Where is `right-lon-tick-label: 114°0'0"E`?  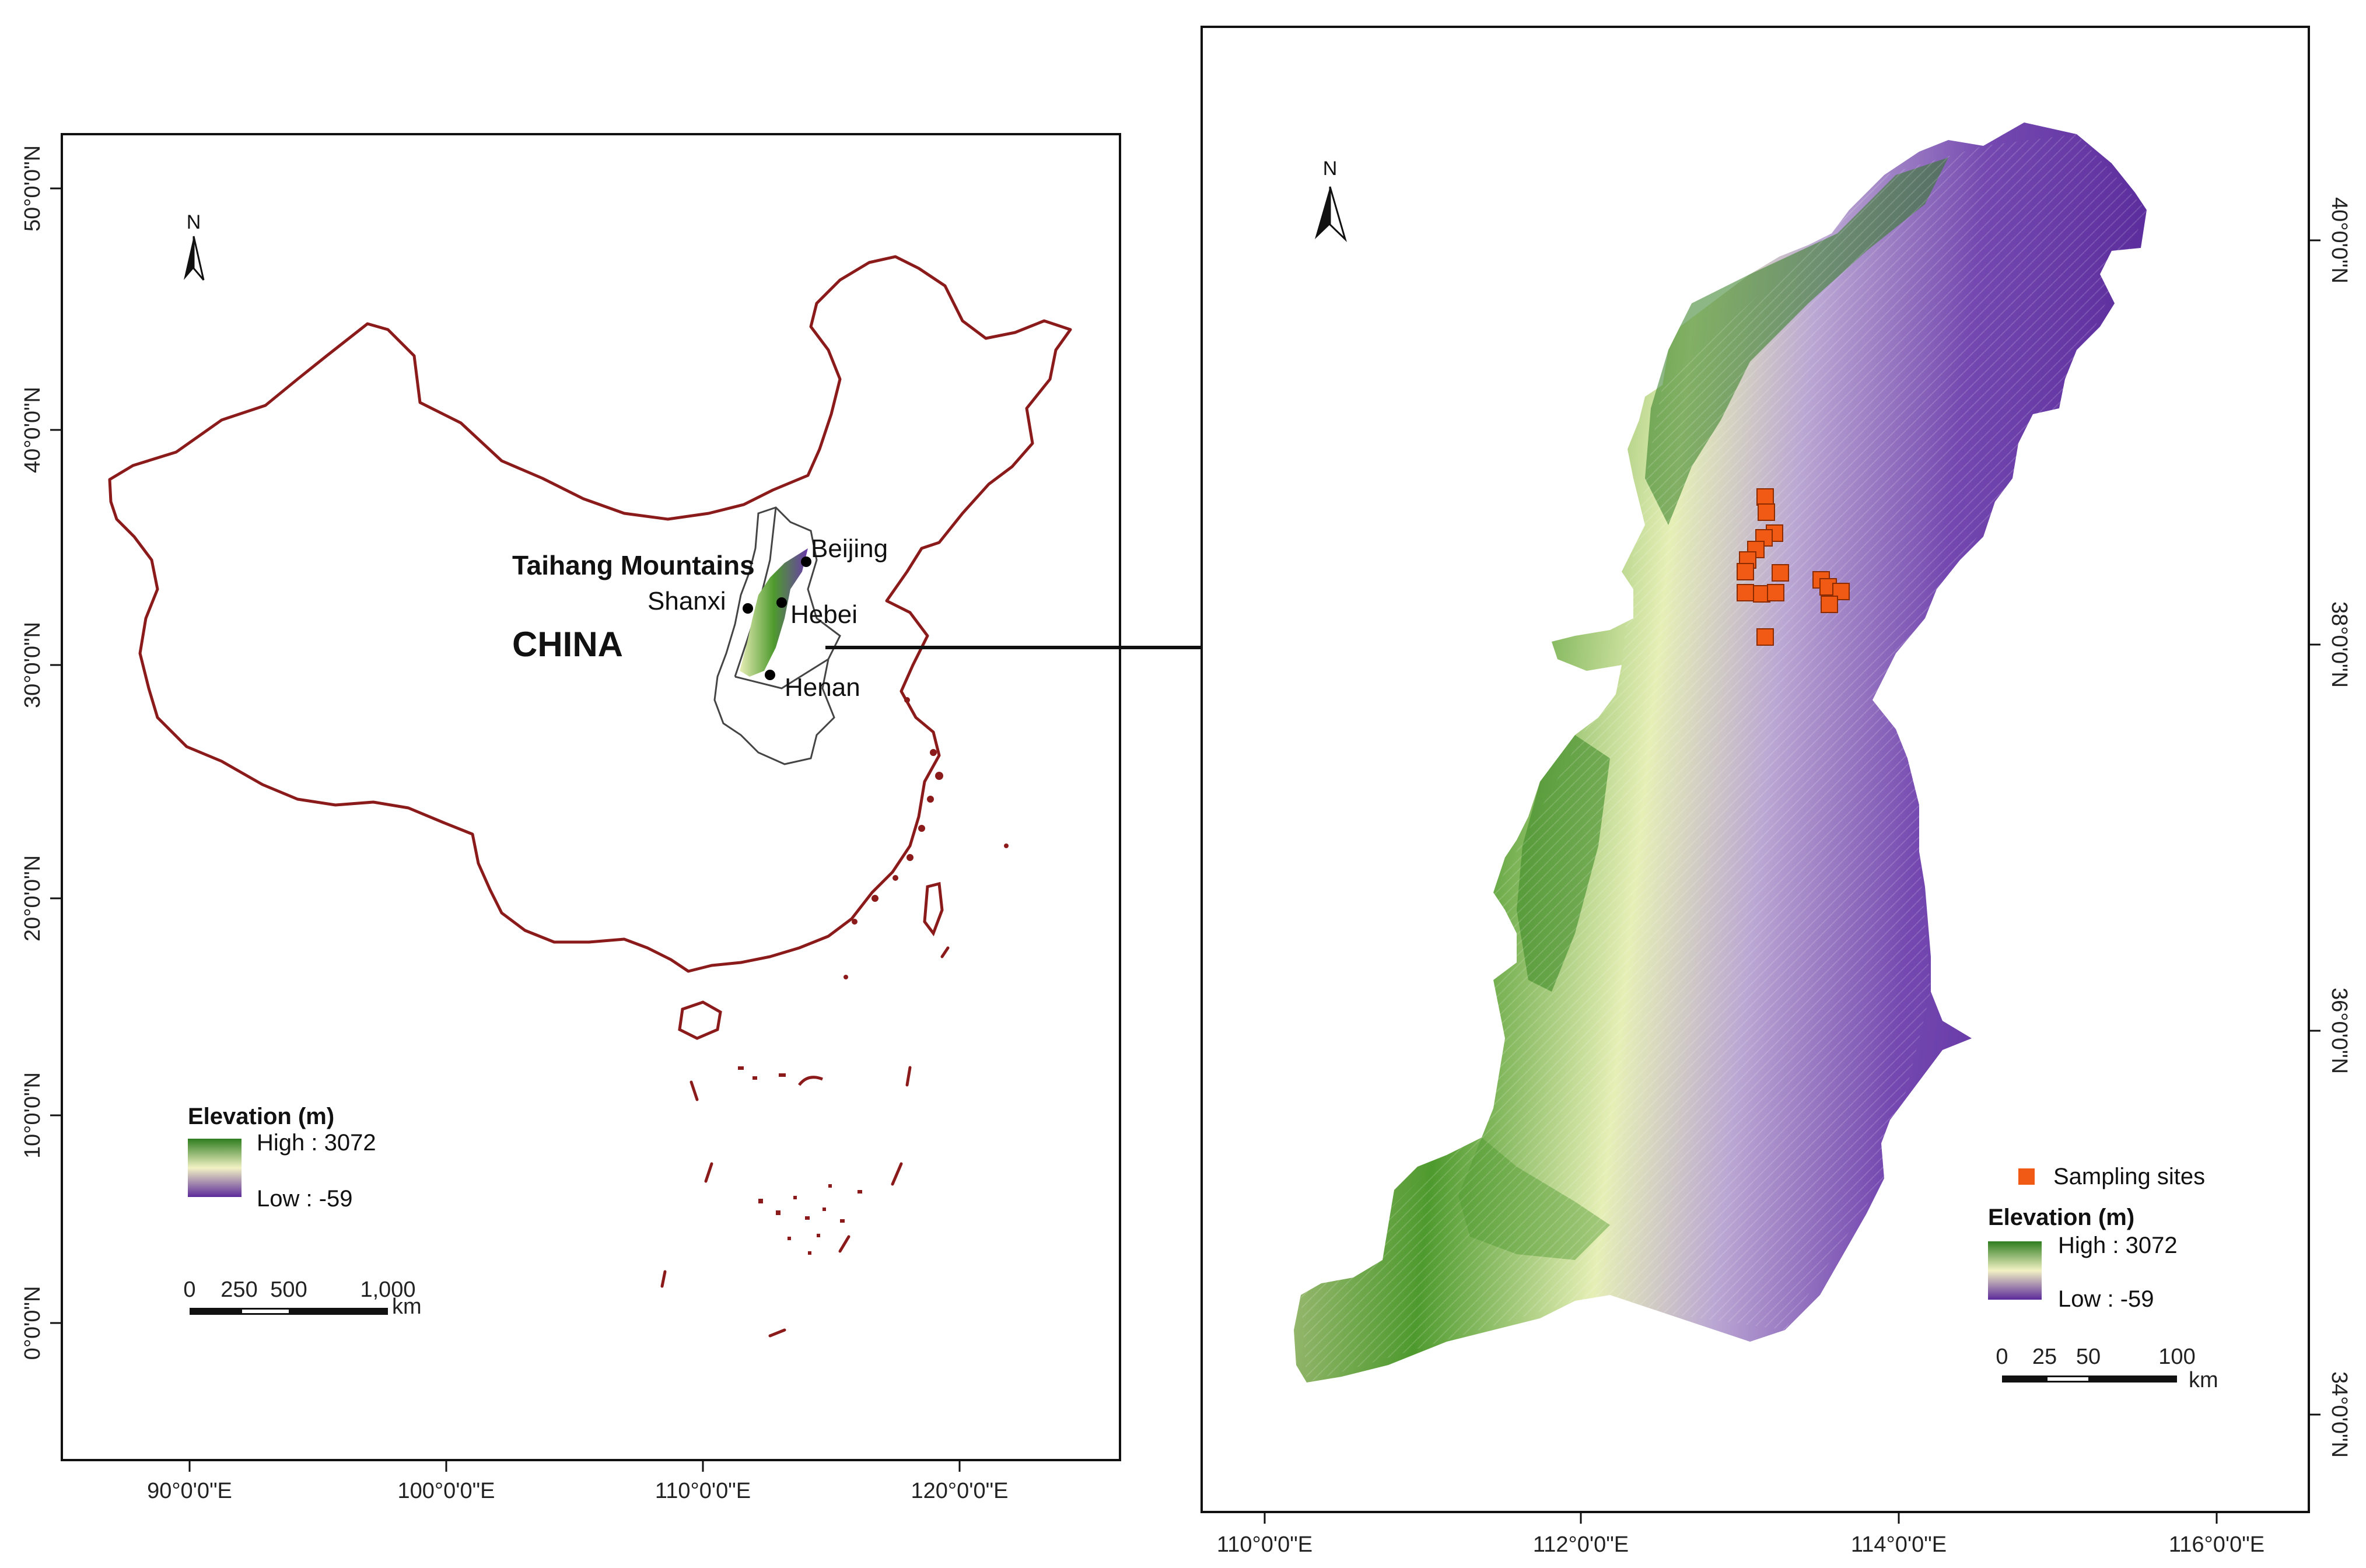 right-lon-tick-label: 114°0'0"E is located at coordinates (1899, 1545).